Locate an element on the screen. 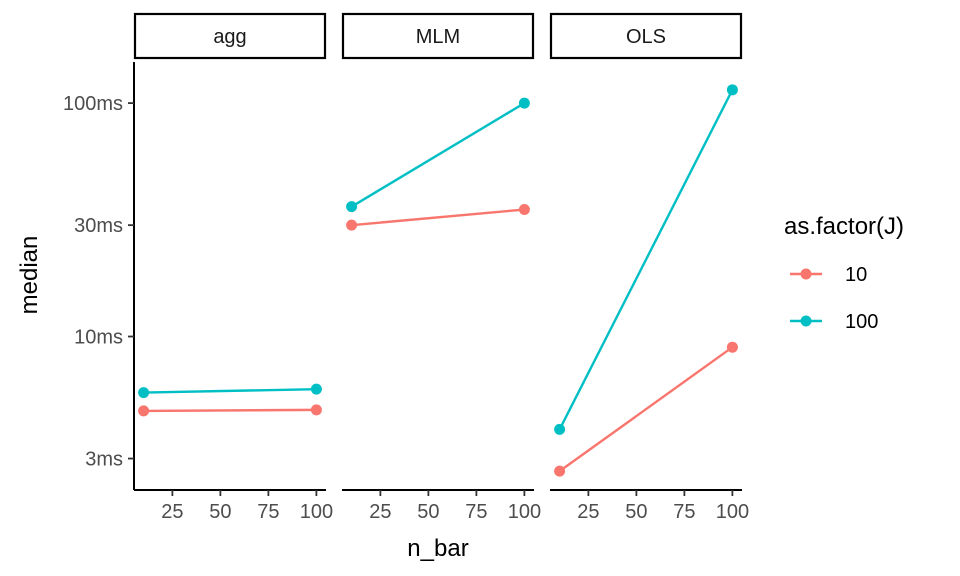 The width and height of the screenshot is (960, 576). y-tick-label: 3ms is located at coordinates (104, 460).